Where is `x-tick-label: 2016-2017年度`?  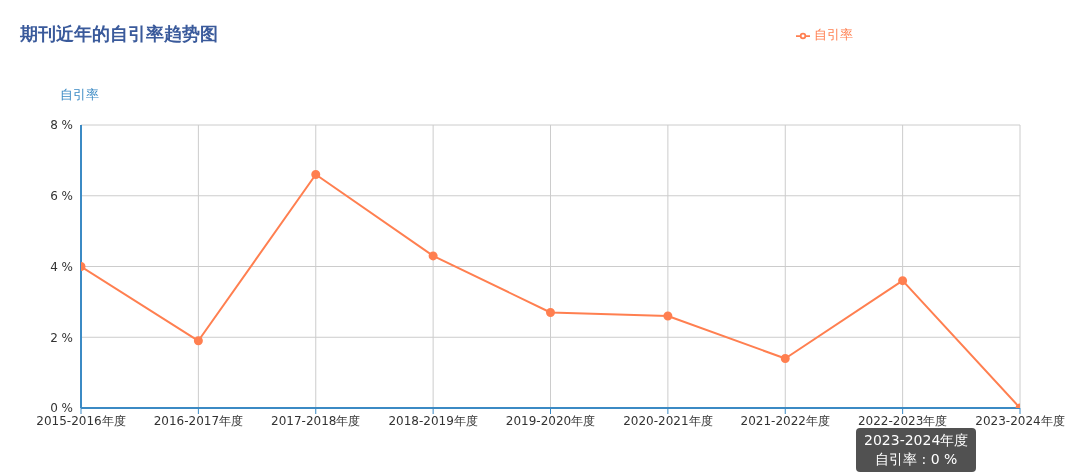 x-tick-label: 2016-2017年度 is located at coordinates (198, 420).